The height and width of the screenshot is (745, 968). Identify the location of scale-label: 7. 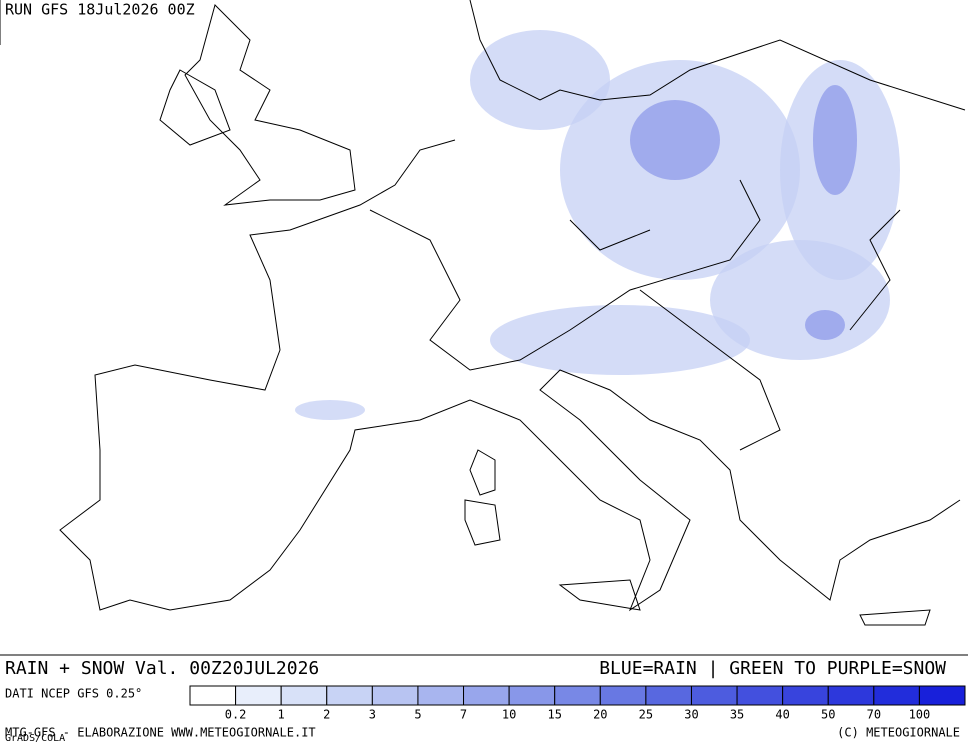
(463, 715).